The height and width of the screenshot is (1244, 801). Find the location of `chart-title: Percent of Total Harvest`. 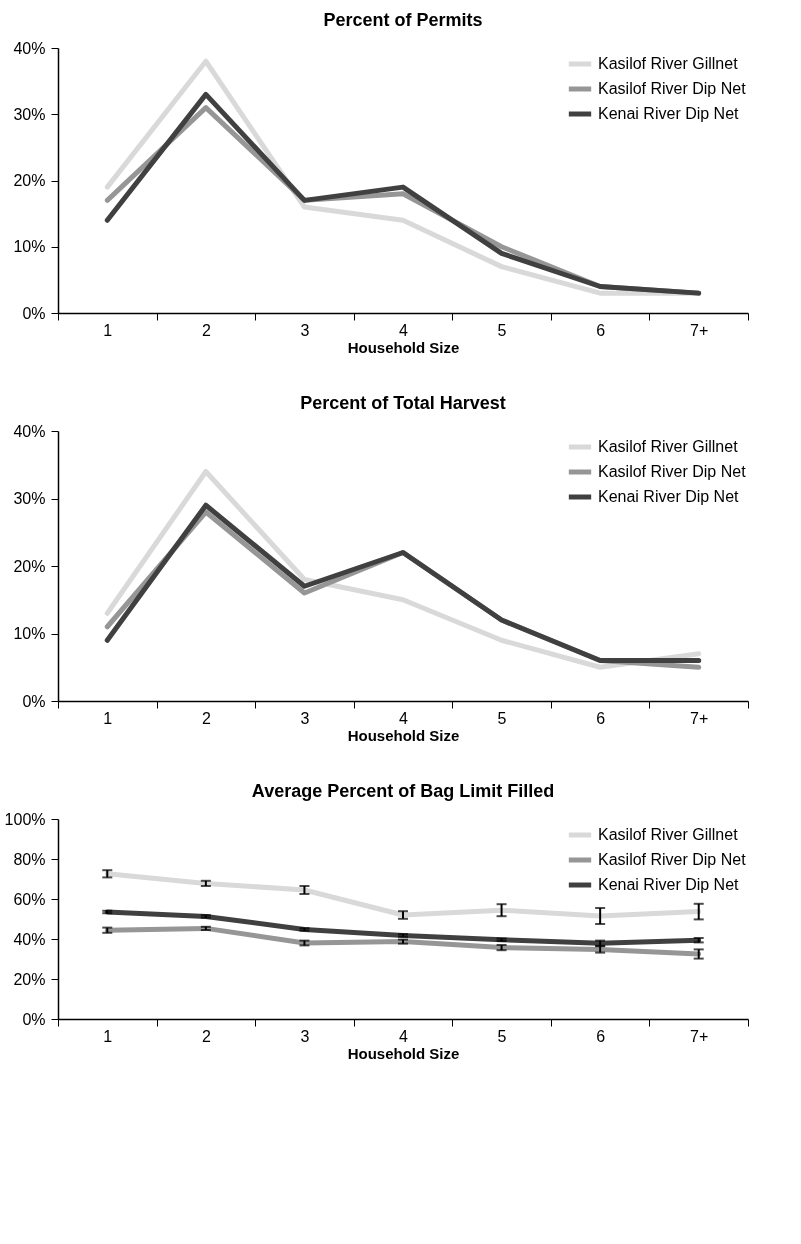

chart-title: Percent of Total Harvest is located at coordinates (403, 403).